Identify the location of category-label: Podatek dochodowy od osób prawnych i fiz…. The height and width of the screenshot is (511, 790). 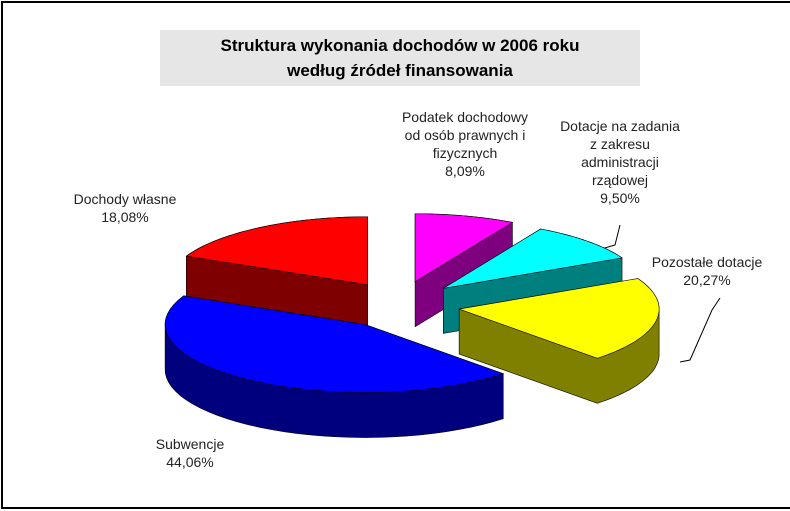
(465, 135).